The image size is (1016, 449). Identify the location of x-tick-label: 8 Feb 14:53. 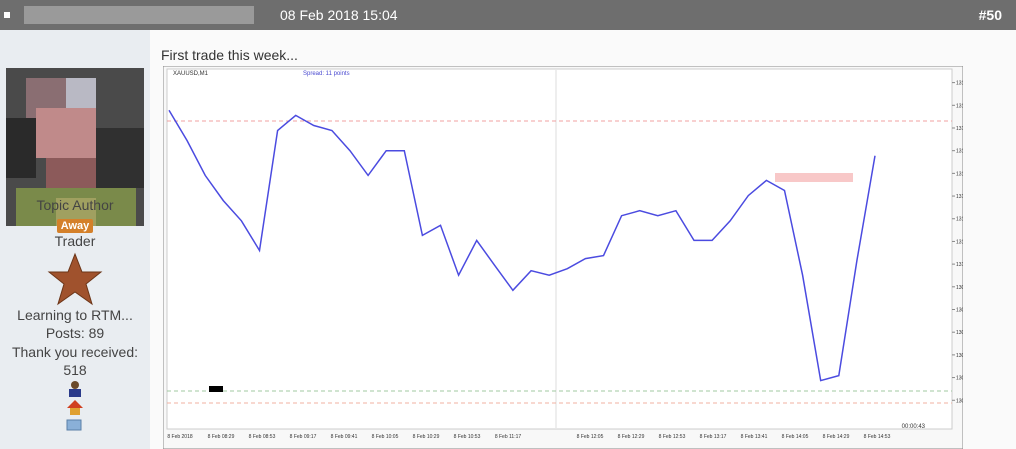
(877, 437).